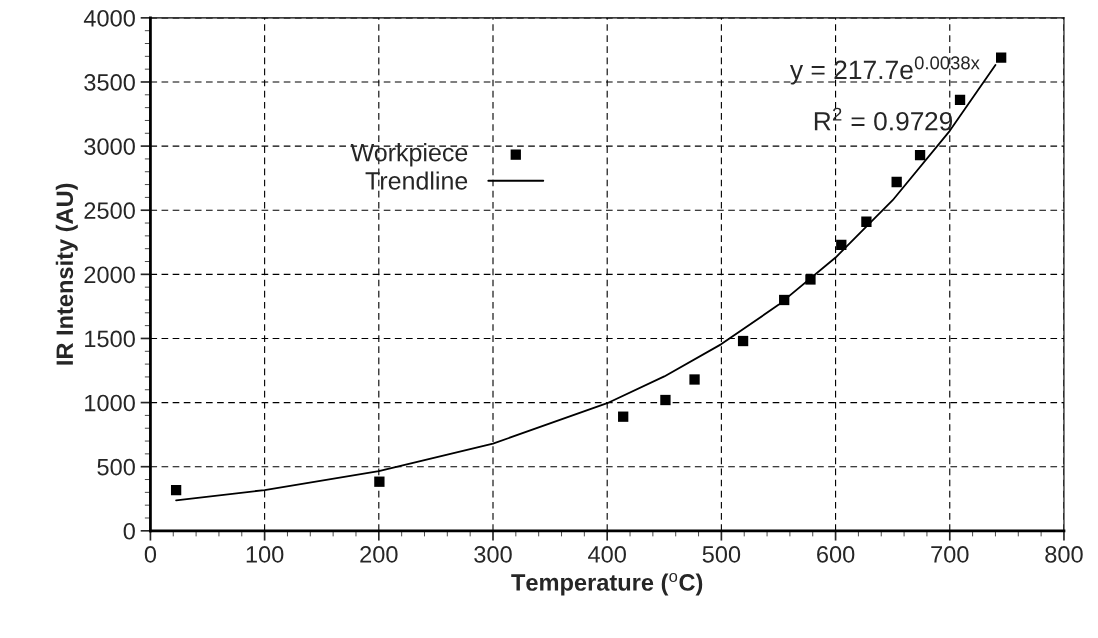  What do you see at coordinates (607, 584) in the screenshot?
I see `x-axis-title: Temperature ($^{o}$C)` at bounding box center [607, 584].